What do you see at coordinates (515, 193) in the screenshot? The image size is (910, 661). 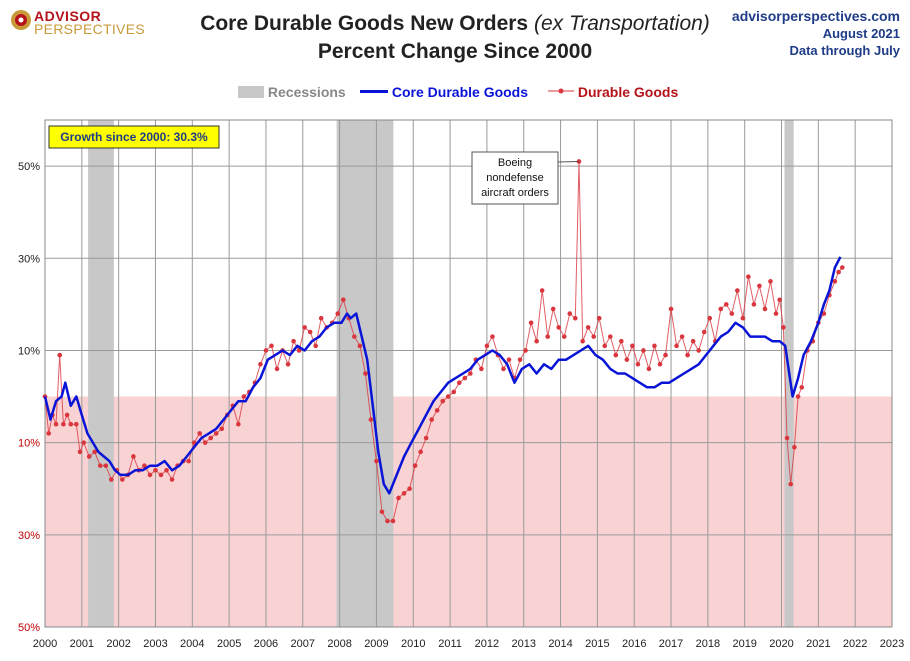 I see `annotation-line: aircraft orders` at bounding box center [515, 193].